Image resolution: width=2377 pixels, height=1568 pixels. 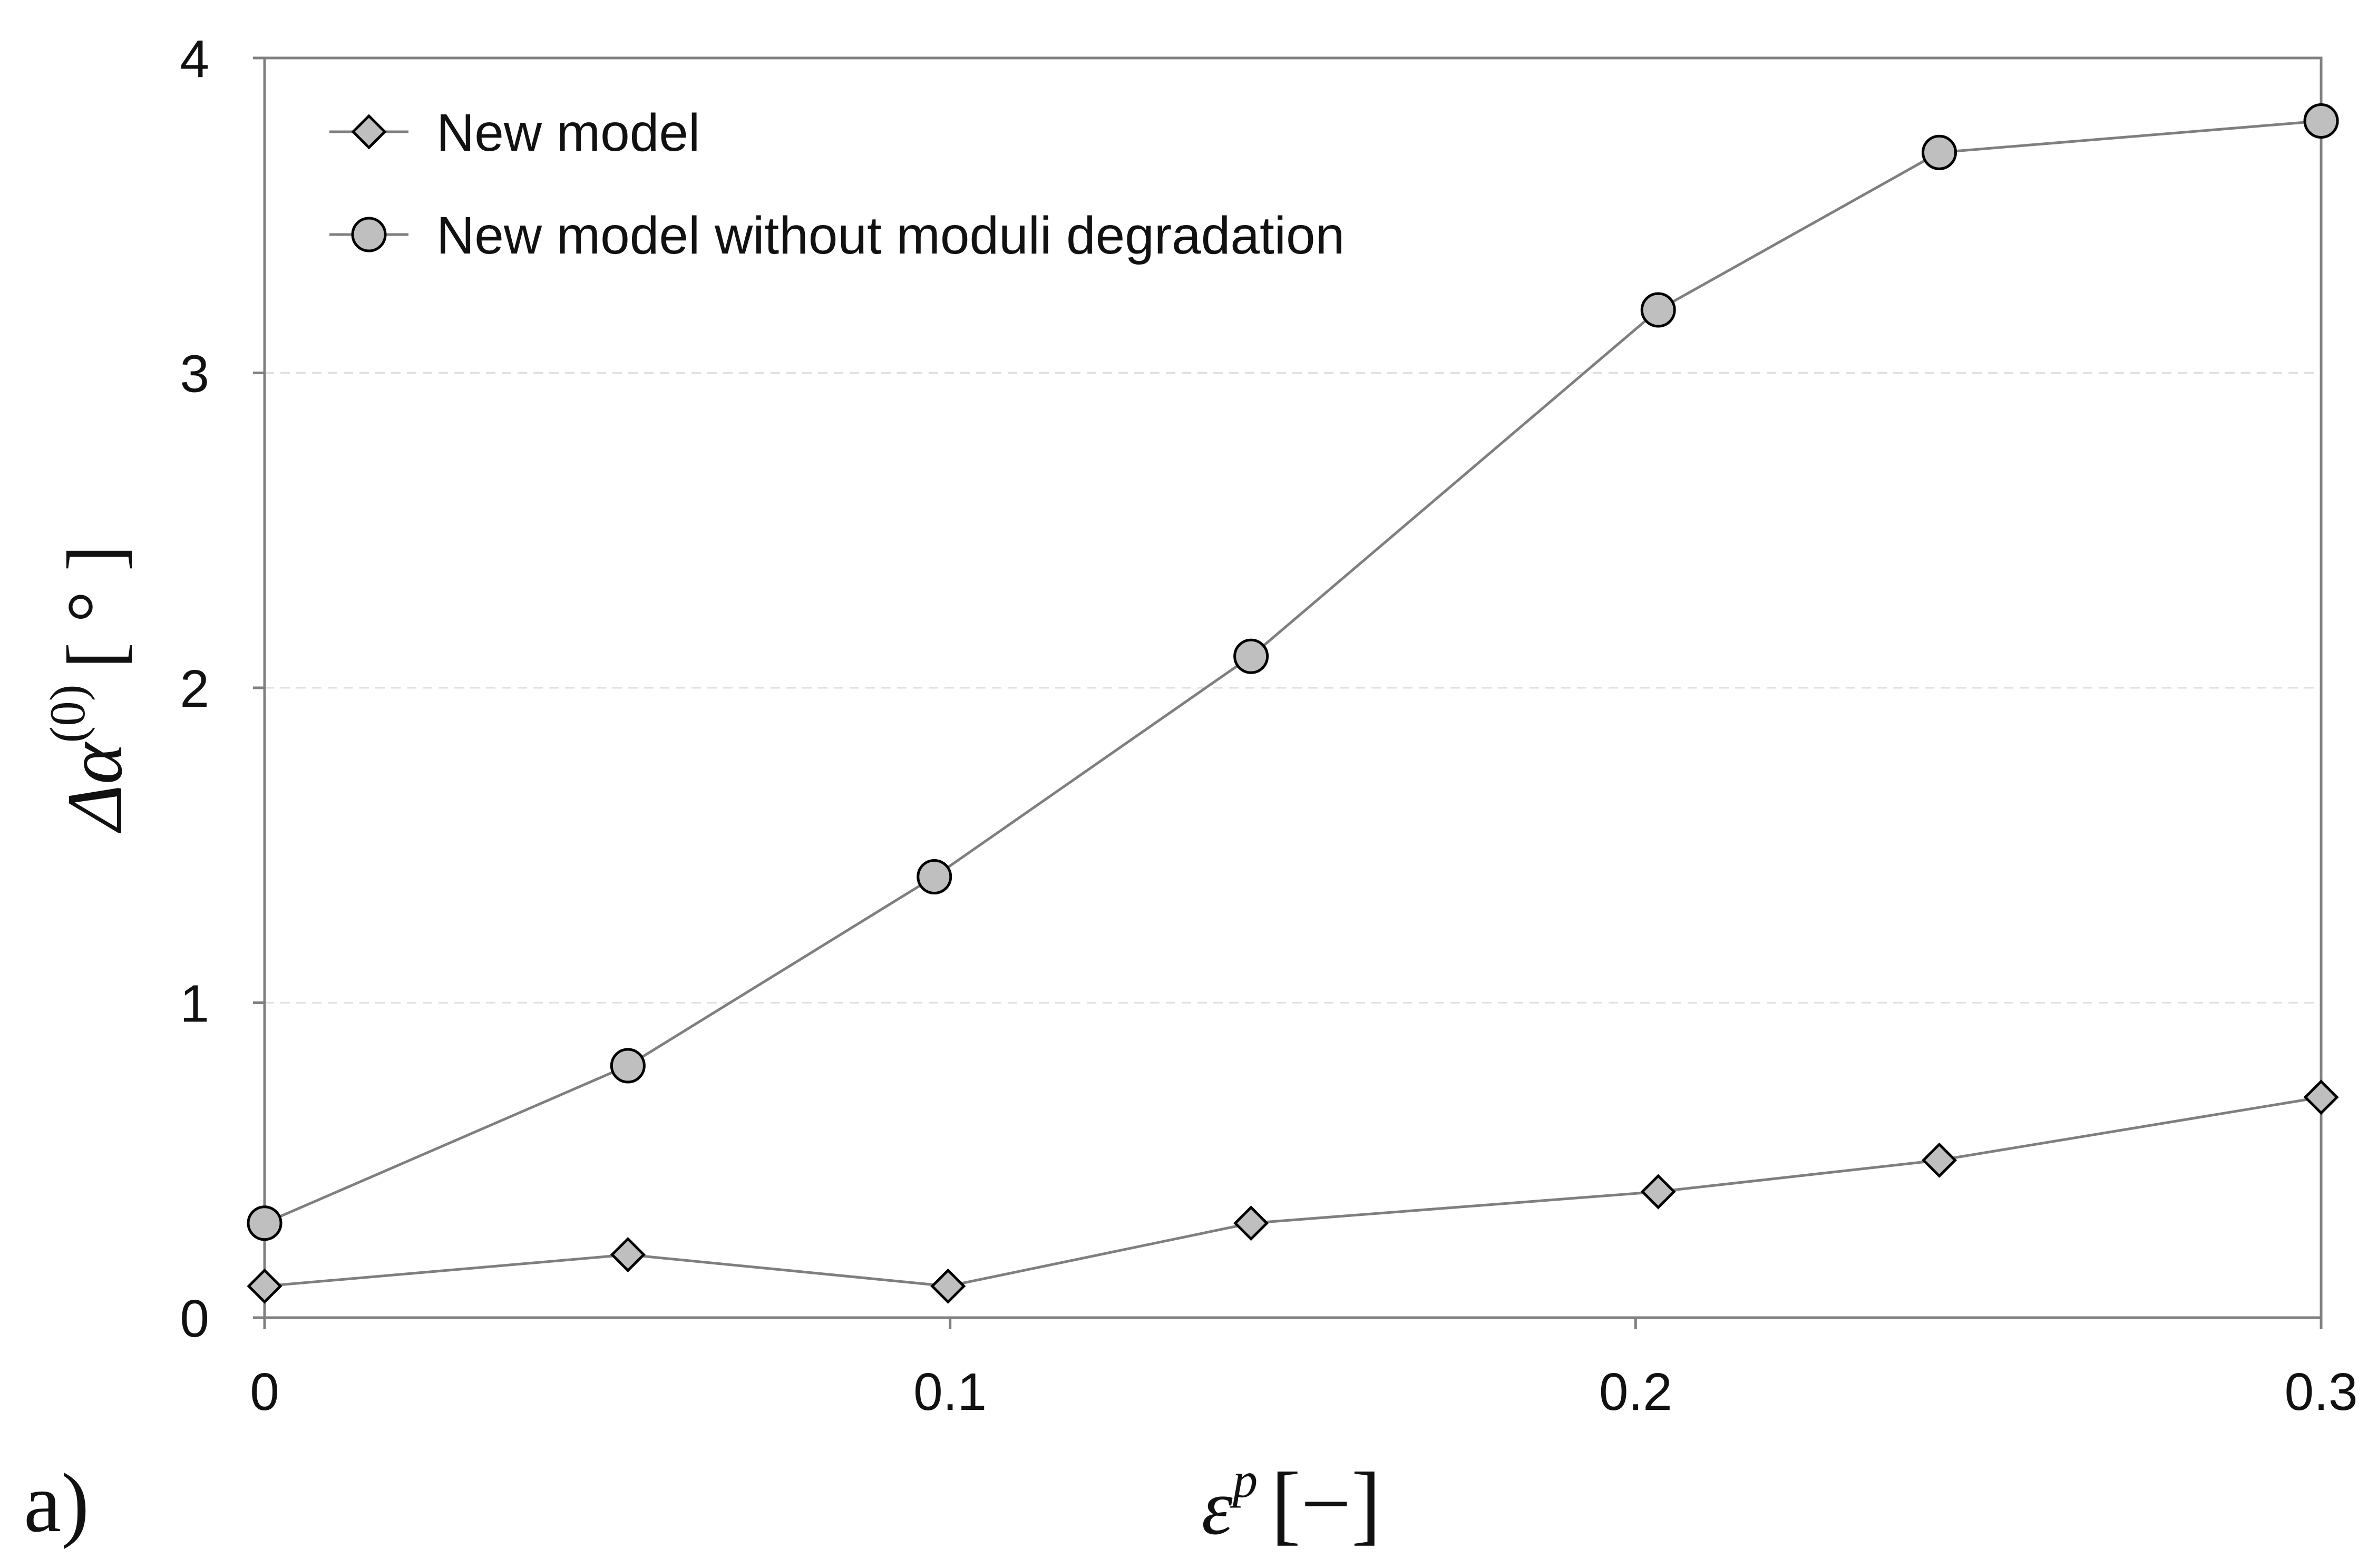 I want to click on panel-label: a), so click(x=57, y=1503).